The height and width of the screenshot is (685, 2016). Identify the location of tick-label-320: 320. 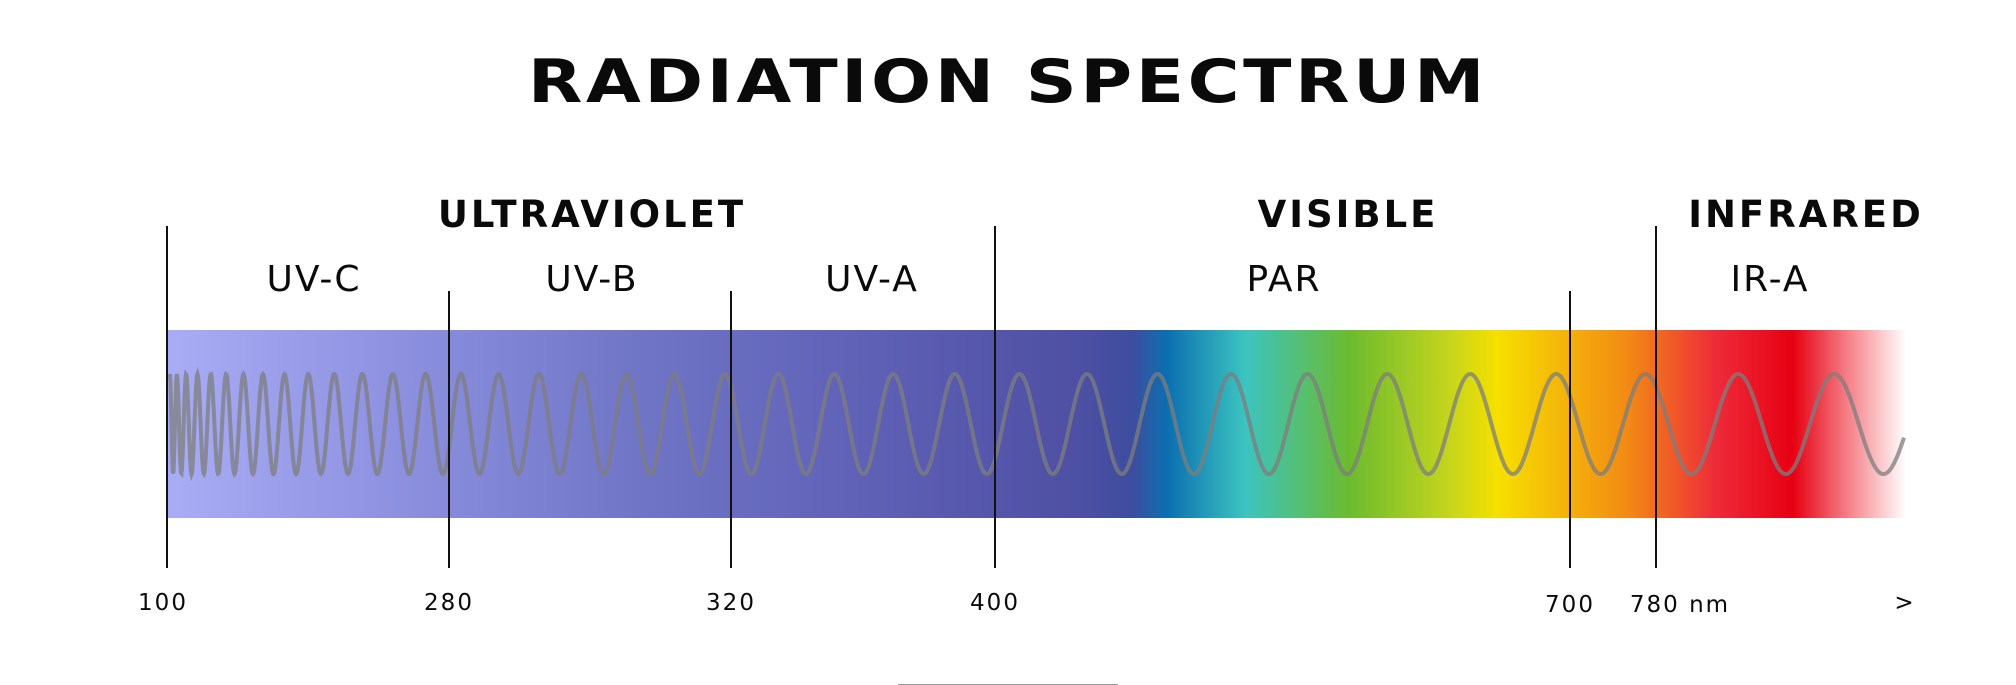
(731, 603).